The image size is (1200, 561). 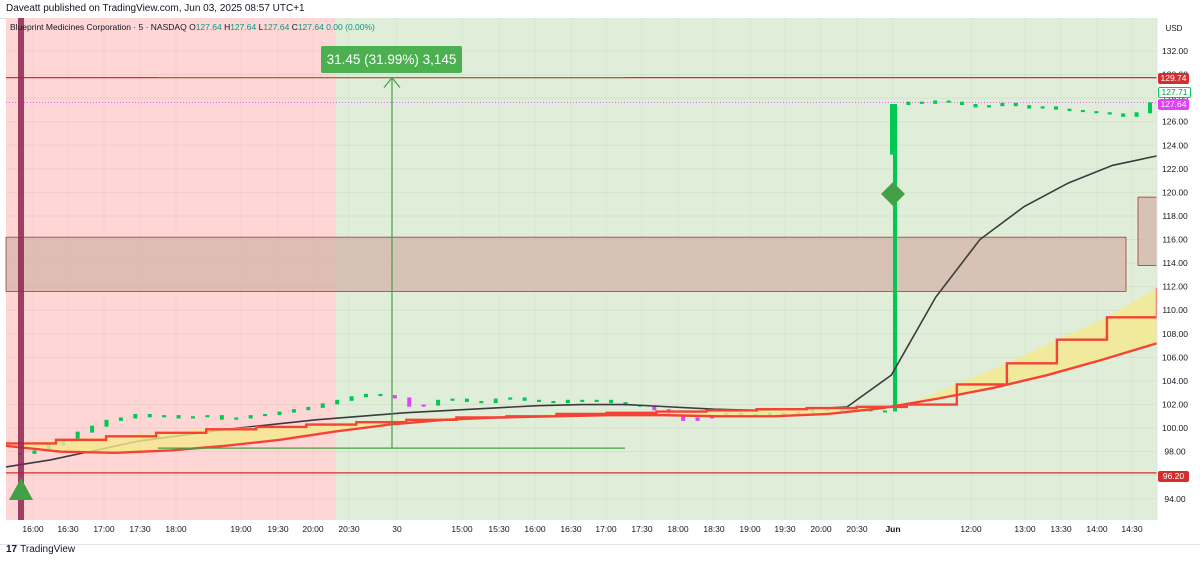 I want to click on price-label-last-purple: 127.64, so click(x=1173, y=104).